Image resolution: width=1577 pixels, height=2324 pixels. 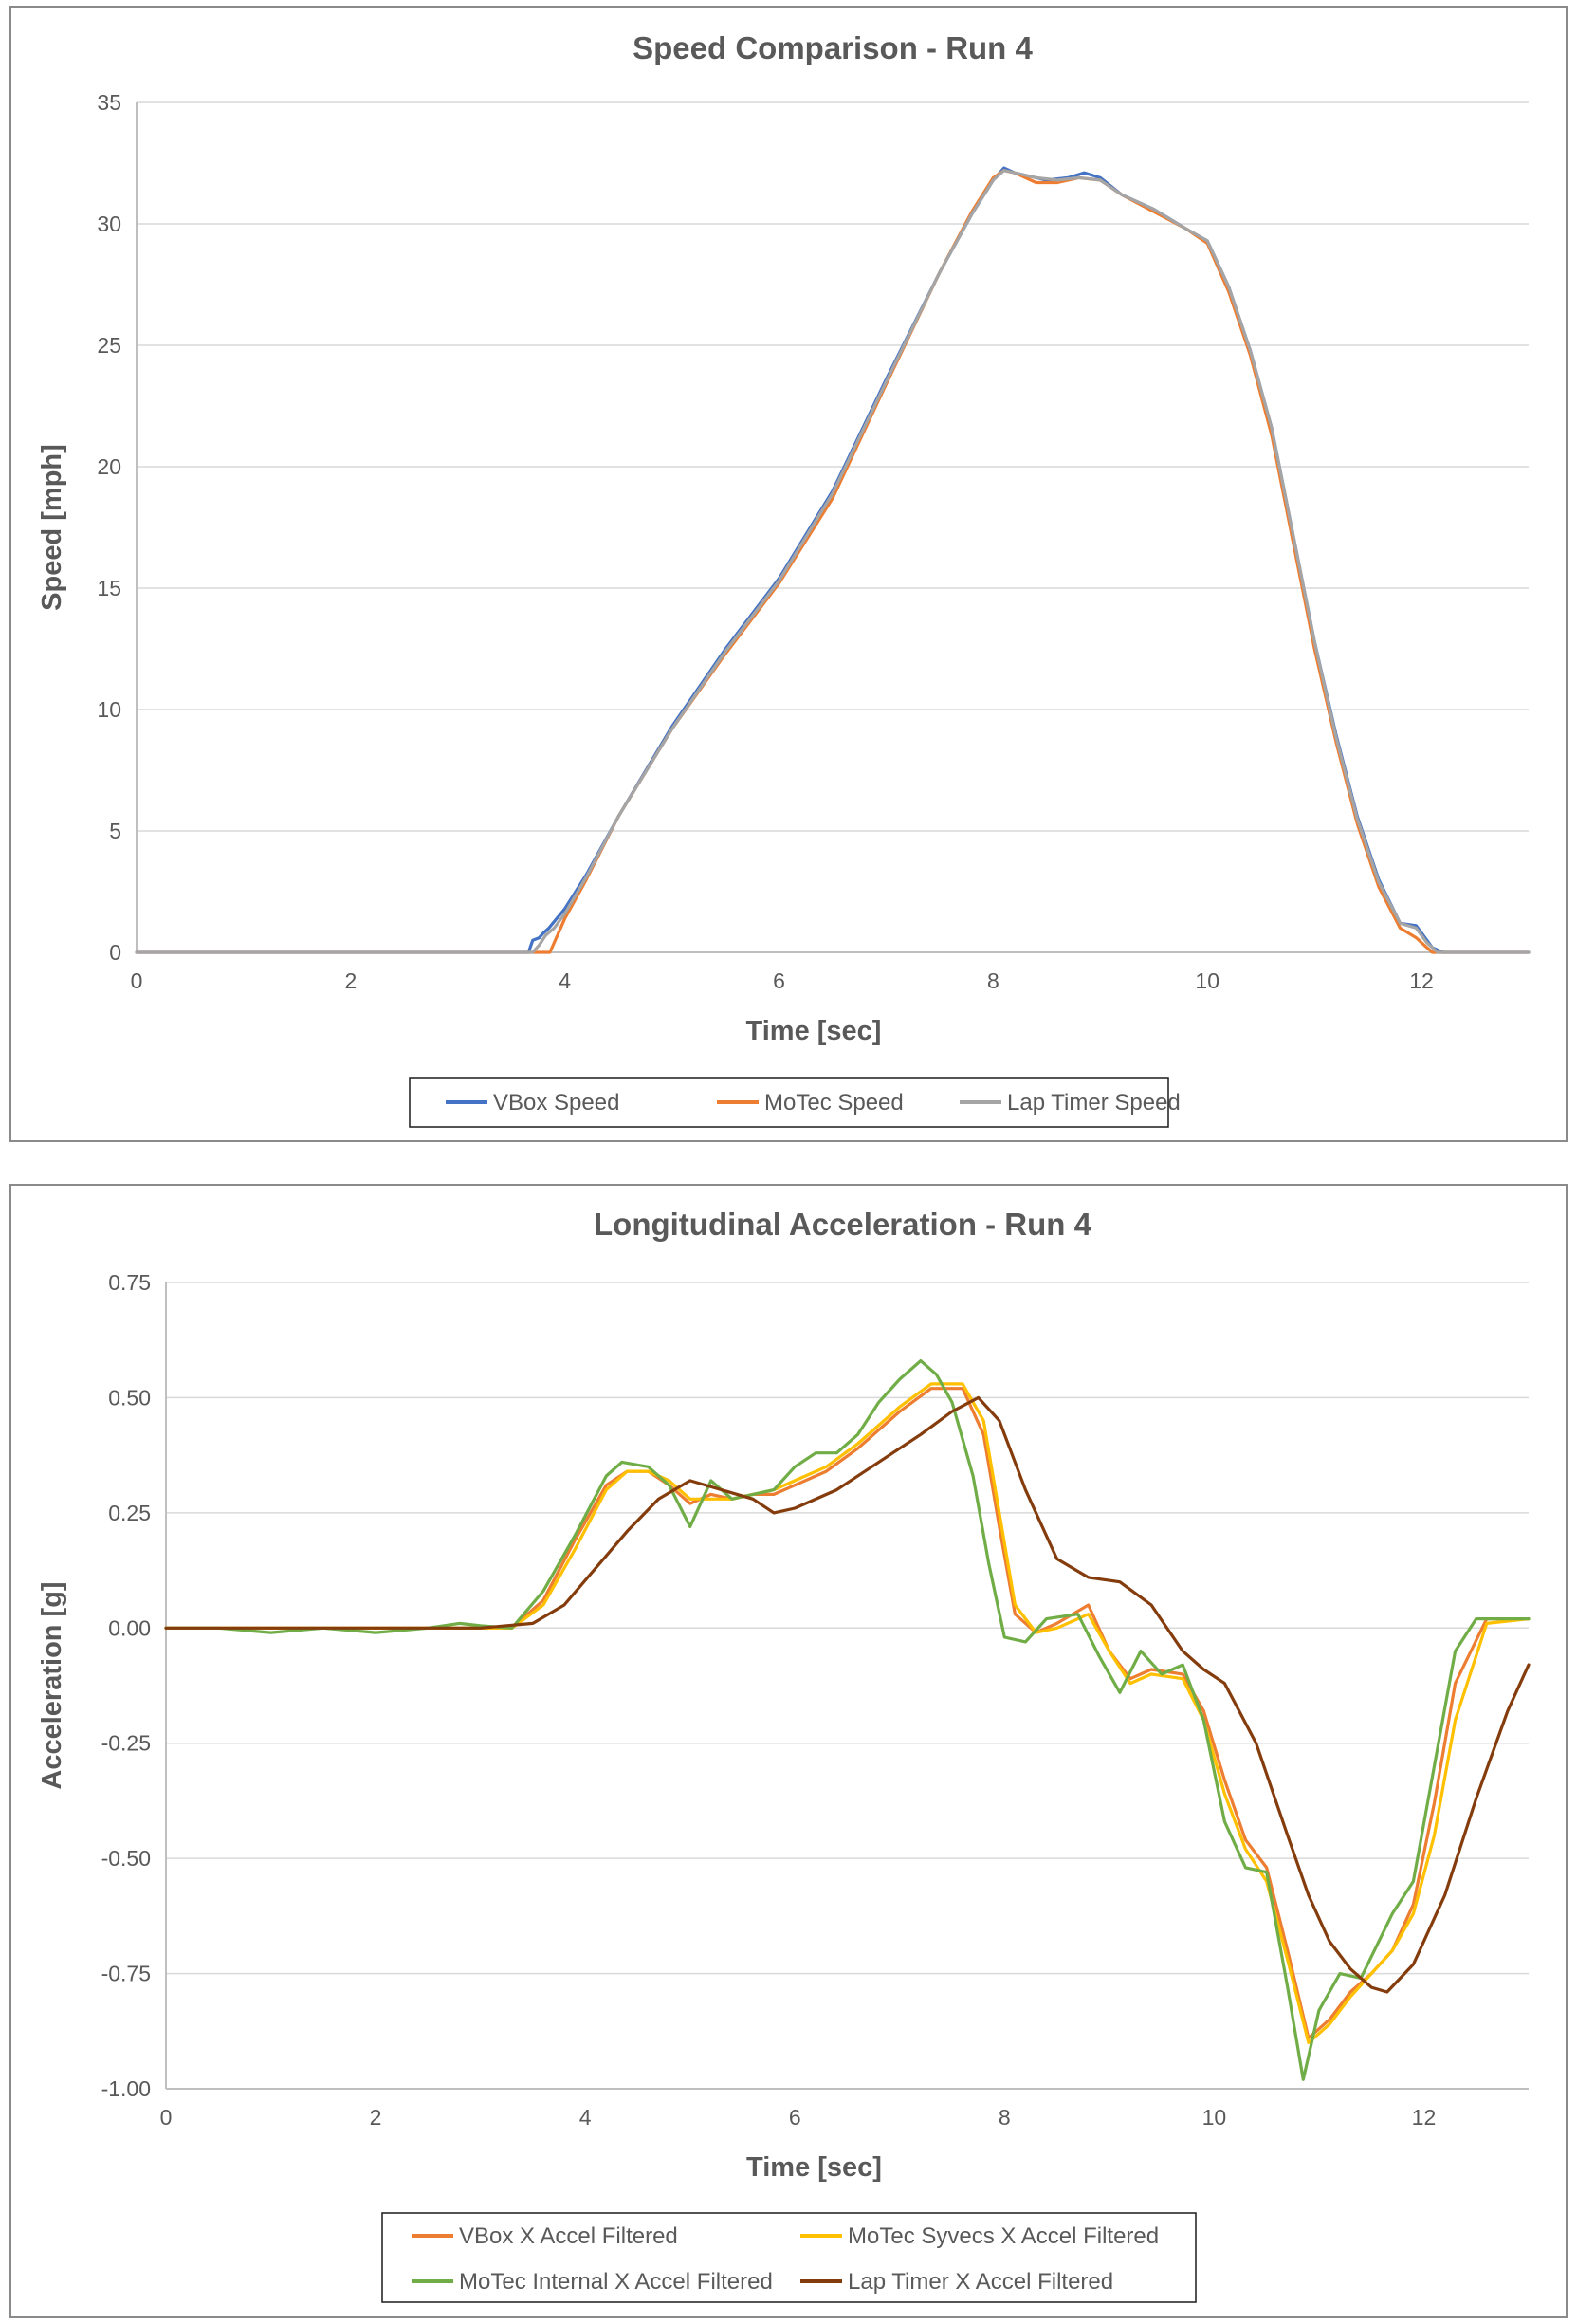 What do you see at coordinates (1005, 2117) in the screenshot?
I see `accel-x-tick-label: 8` at bounding box center [1005, 2117].